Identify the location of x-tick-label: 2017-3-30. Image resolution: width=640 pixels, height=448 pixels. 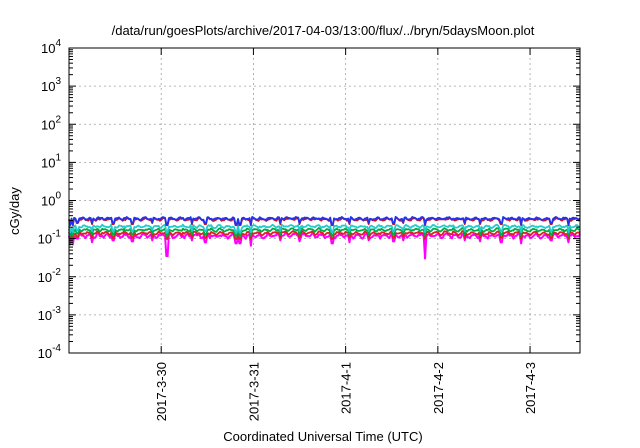
(161, 391).